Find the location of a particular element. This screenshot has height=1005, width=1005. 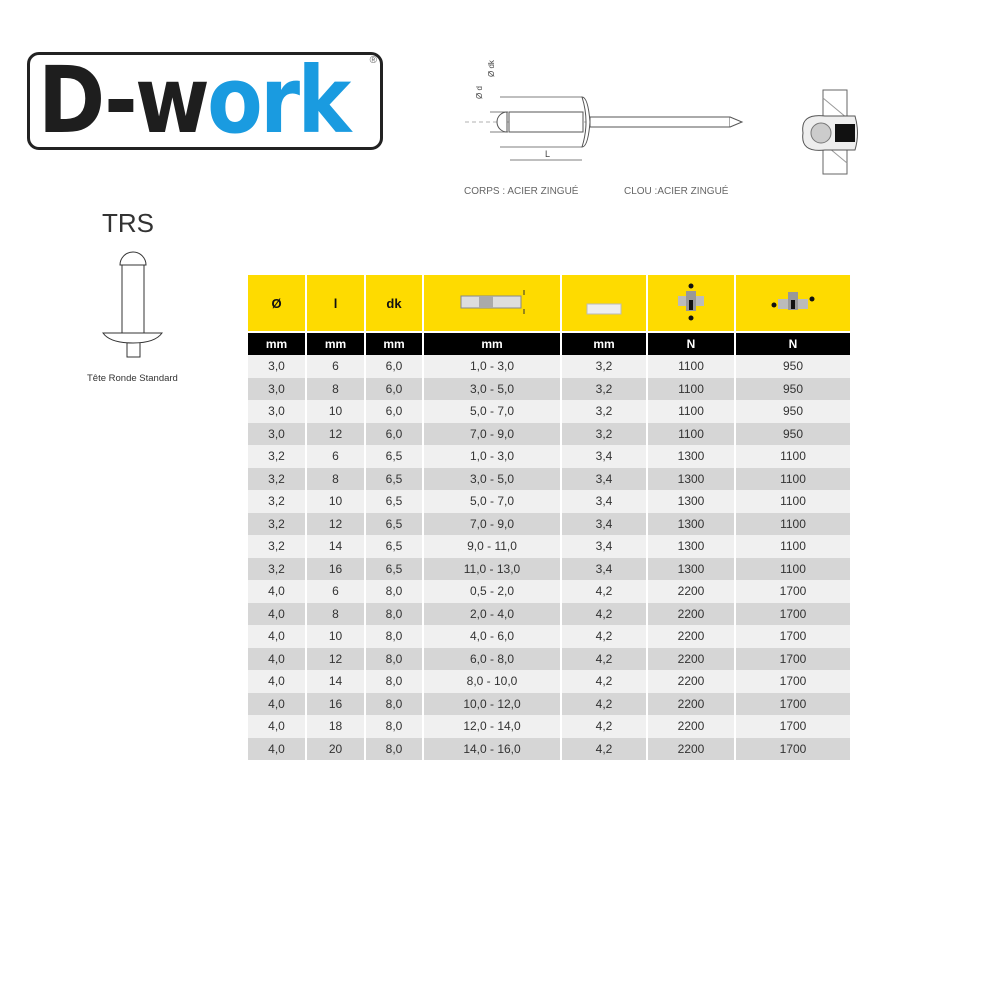

header-head-diameter: dk is located at coordinates (394, 303).